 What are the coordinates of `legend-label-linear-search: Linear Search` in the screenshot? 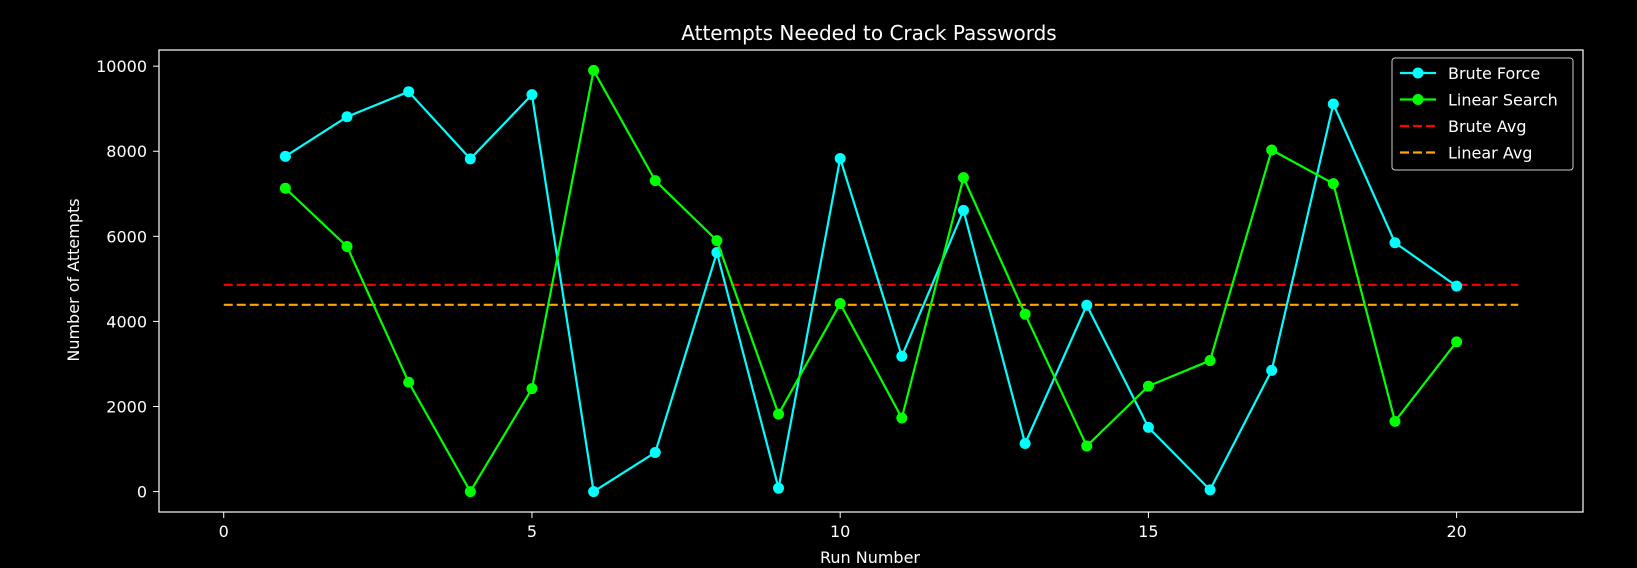 It's located at (1503, 100).